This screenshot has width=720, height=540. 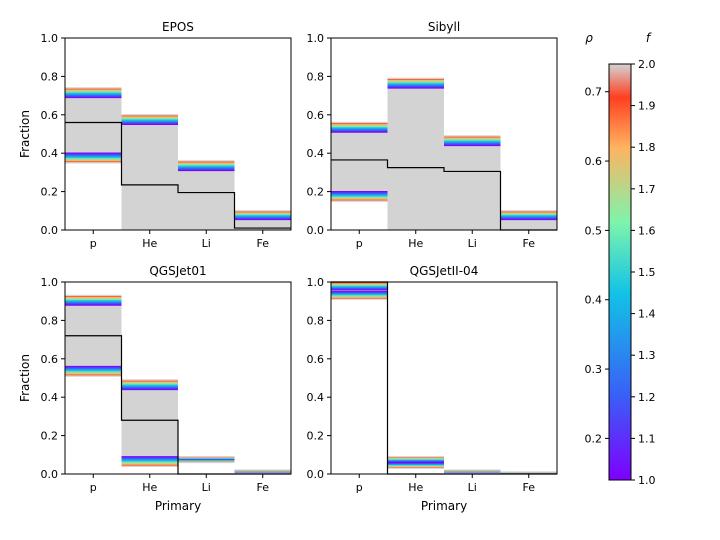 I want to click on colorbar-f-tick-label: 1.7, so click(x=647, y=189).